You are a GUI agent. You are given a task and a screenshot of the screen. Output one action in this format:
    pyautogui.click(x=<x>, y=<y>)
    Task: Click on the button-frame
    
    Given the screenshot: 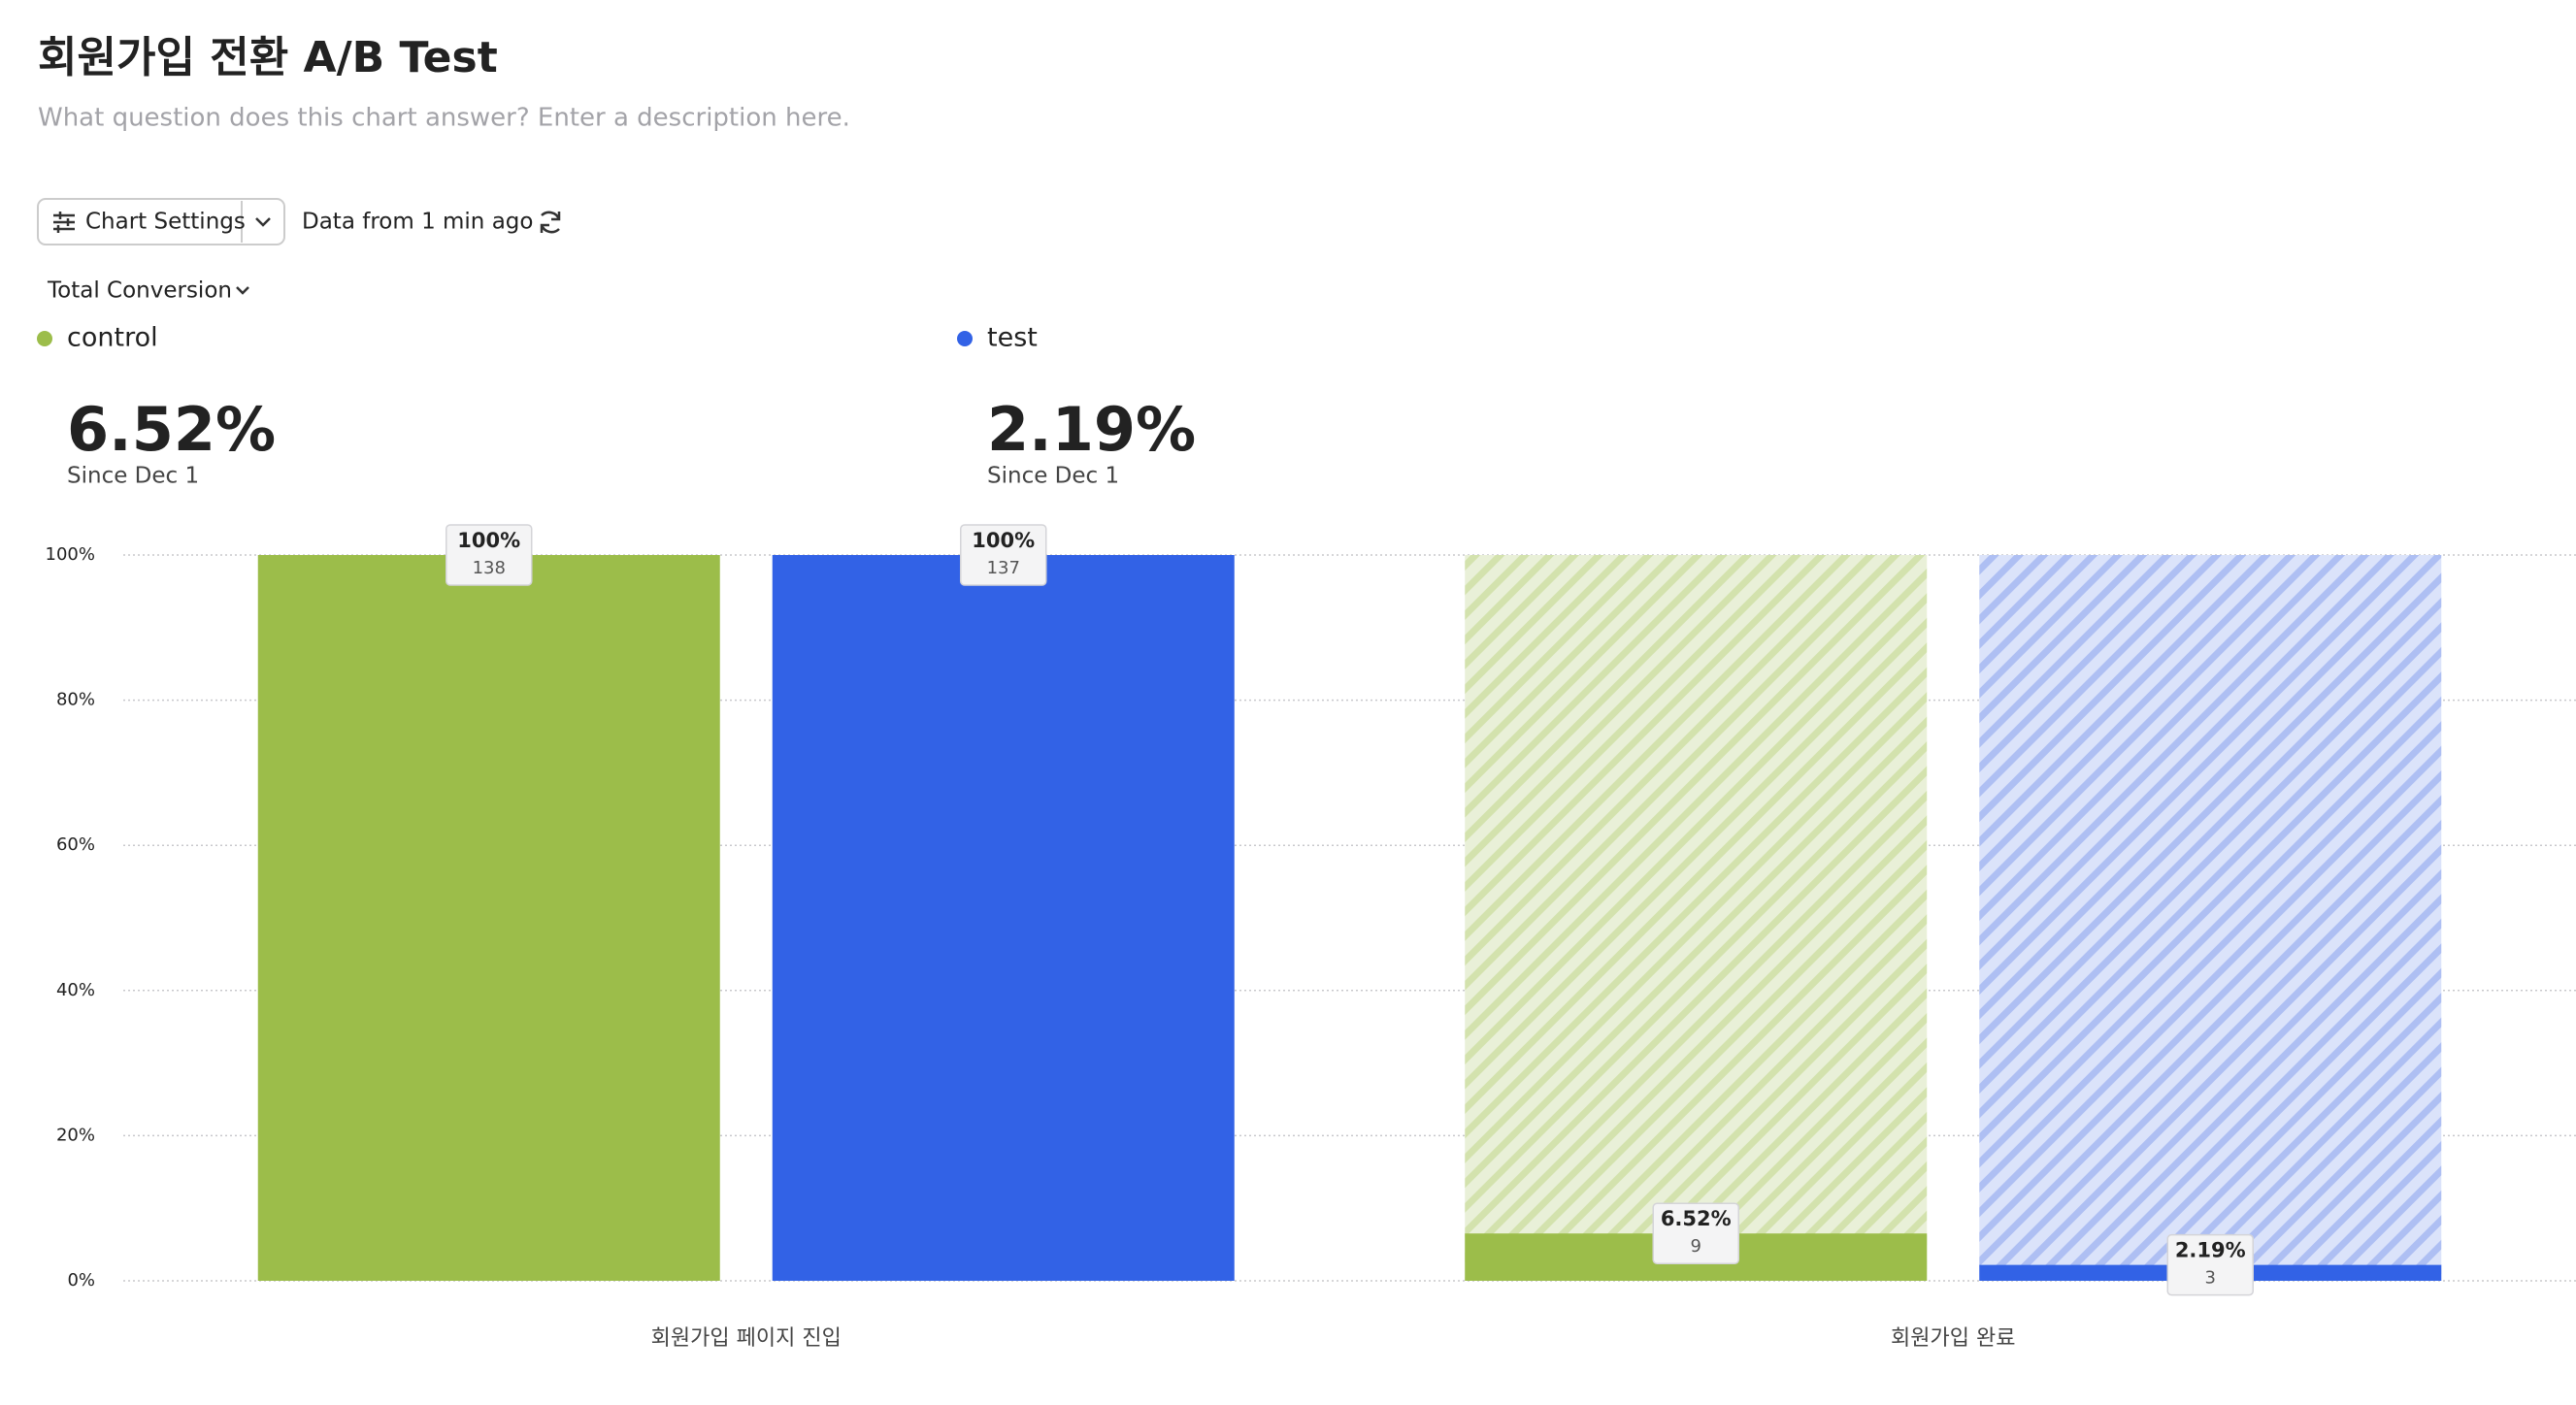 What is the action you would take?
    pyautogui.click(x=161, y=221)
    